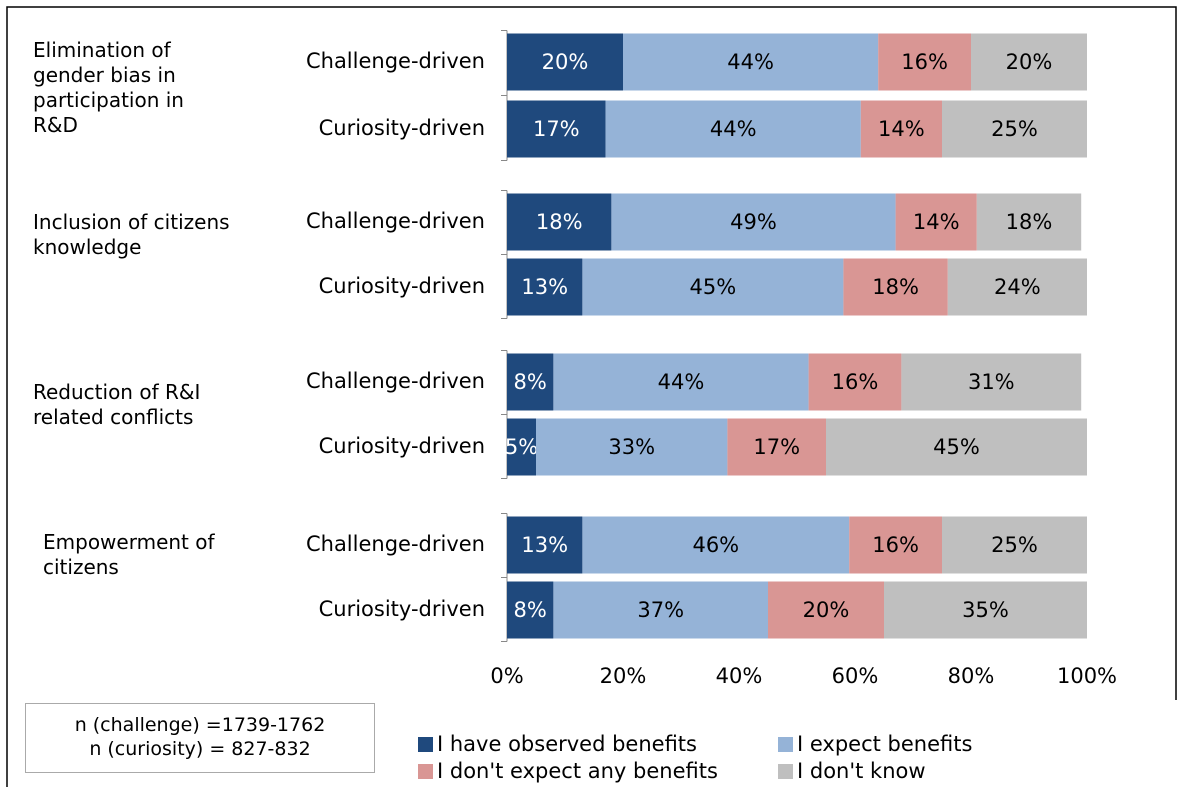 This screenshot has height=787, width=1184. I want to click on group-label: Inclusion of citizens knowledge, so click(131, 234).